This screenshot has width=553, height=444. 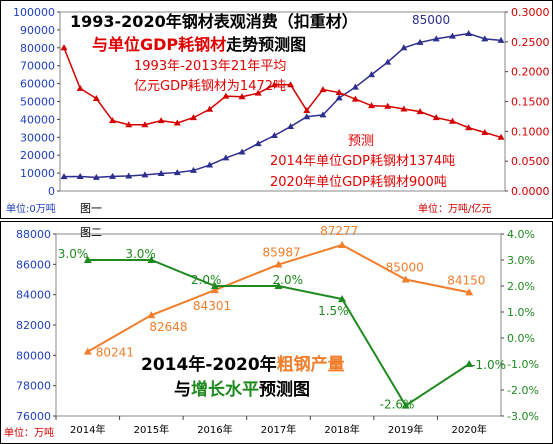 I want to click on crude-steel-data-label: 84150, so click(x=466, y=280).